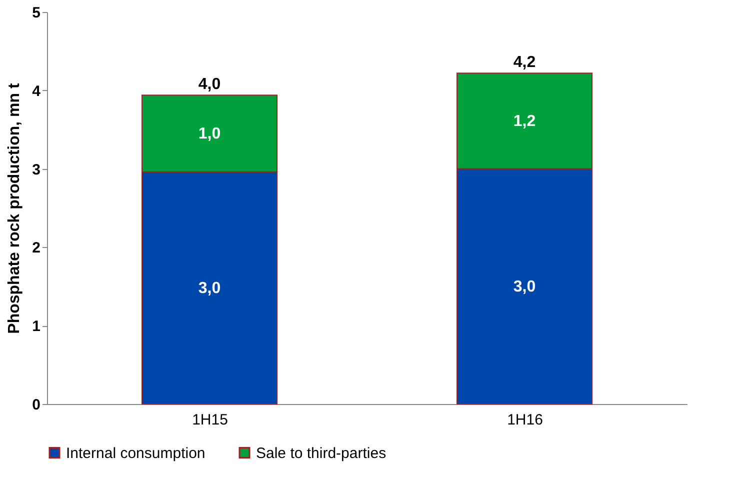 The width and height of the screenshot is (730, 478). What do you see at coordinates (36, 248) in the screenshot?
I see `y-tick-label: 2` at bounding box center [36, 248].